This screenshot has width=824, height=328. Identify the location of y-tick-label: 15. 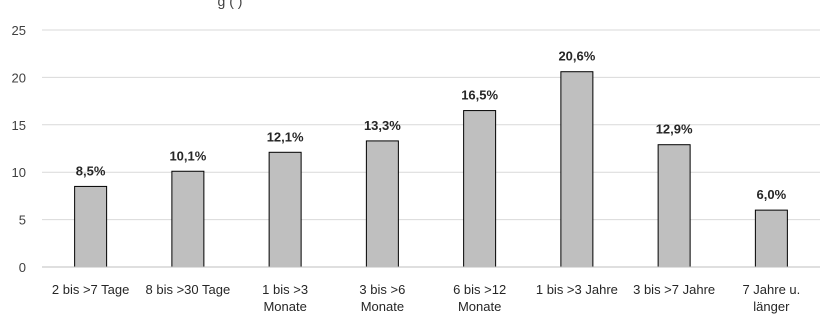
(19, 125).